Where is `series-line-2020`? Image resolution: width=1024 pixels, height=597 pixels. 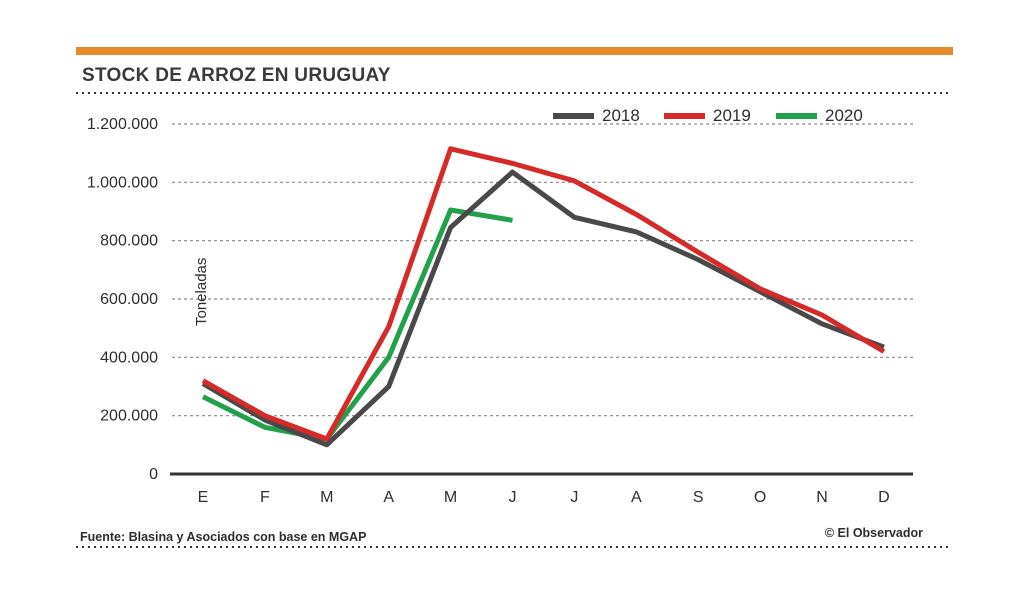
series-line-2020 is located at coordinates (357, 324).